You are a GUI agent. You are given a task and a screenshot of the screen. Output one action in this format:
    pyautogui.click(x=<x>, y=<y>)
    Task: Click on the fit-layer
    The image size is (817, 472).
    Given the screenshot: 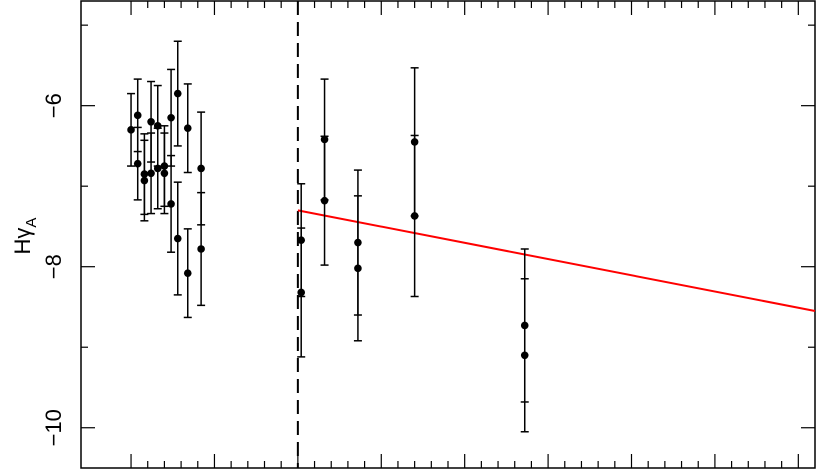 What is the action you would take?
    pyautogui.click(x=556, y=260)
    